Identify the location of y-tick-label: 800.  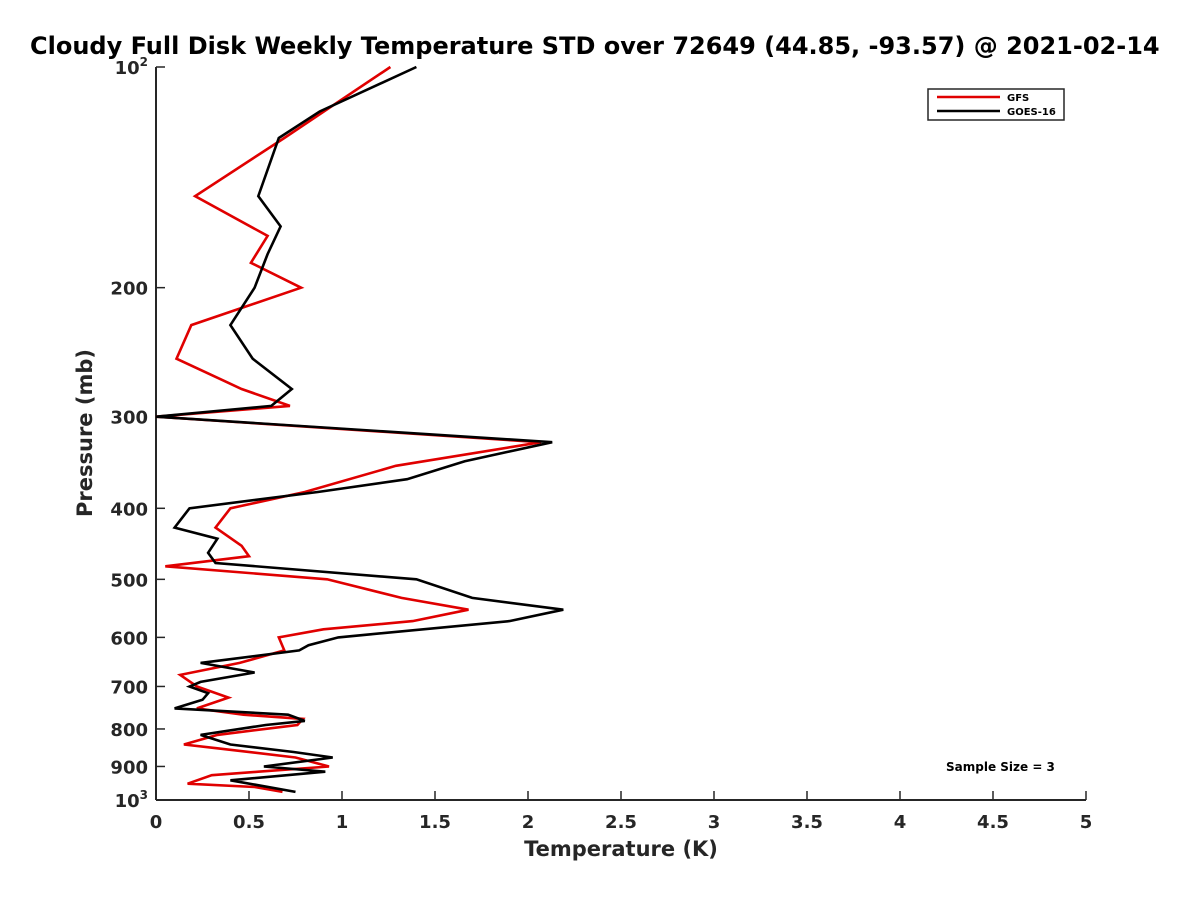
(129, 730).